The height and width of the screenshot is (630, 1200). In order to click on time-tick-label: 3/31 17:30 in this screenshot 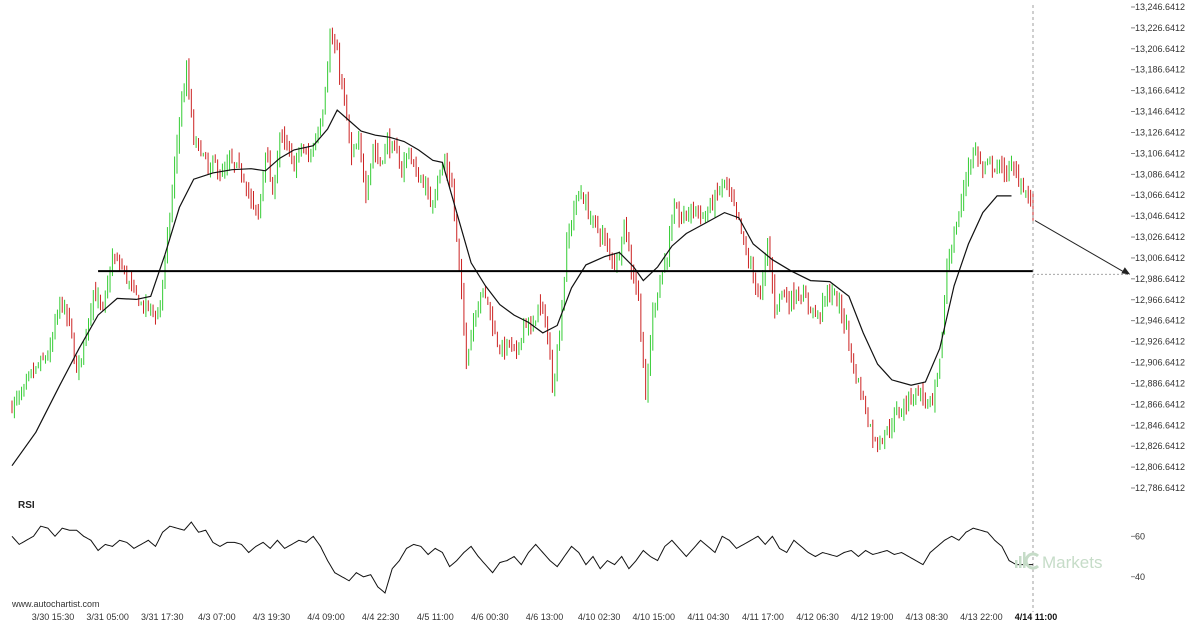, I will do `click(162, 617)`.